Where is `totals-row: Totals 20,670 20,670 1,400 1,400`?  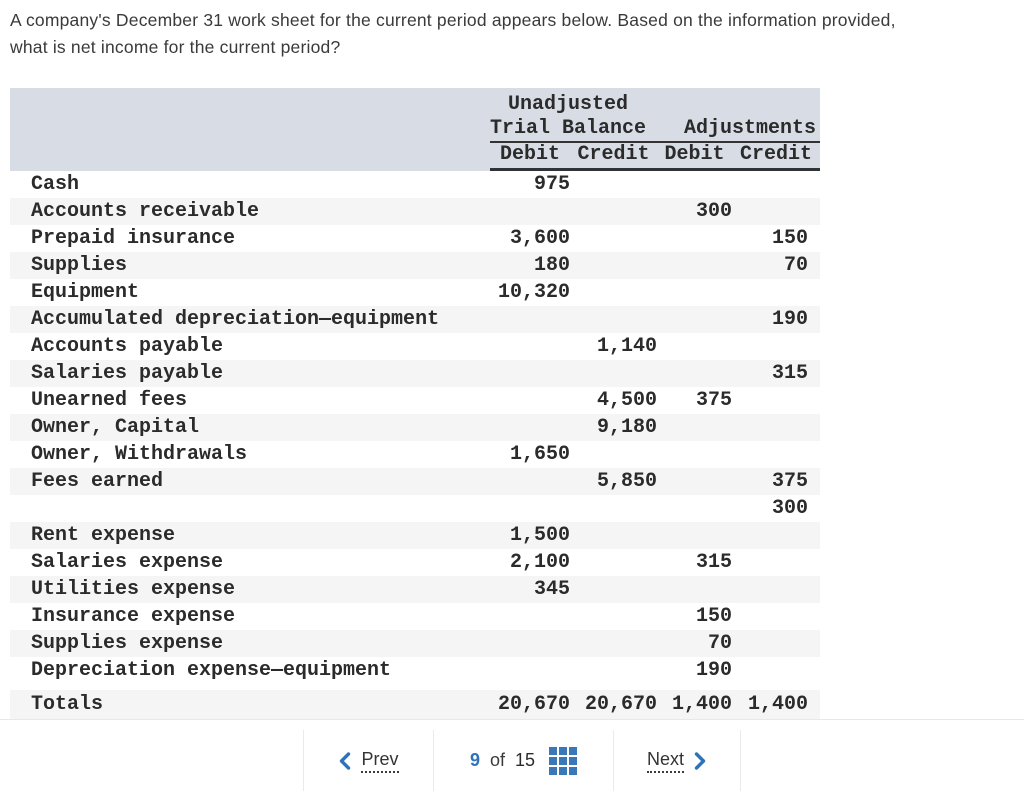
totals-row: Totals 20,670 20,670 1,400 1,400 is located at coordinates (415, 705).